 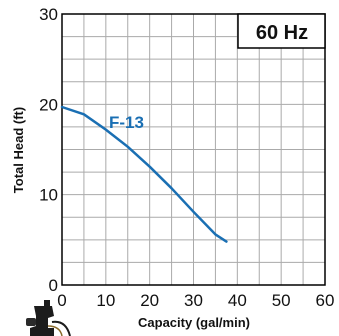 What do you see at coordinates (18, 150) in the screenshot?
I see `y-axis-title: Total Head (ft)` at bounding box center [18, 150].